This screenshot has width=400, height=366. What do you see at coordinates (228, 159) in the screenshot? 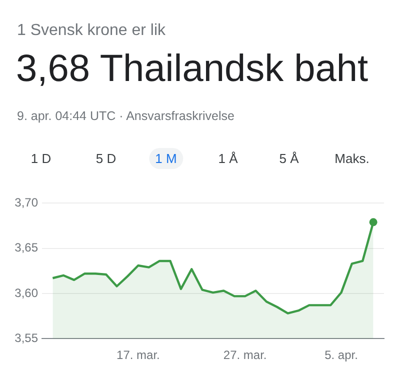
I see `text: 1 Å` at bounding box center [228, 159].